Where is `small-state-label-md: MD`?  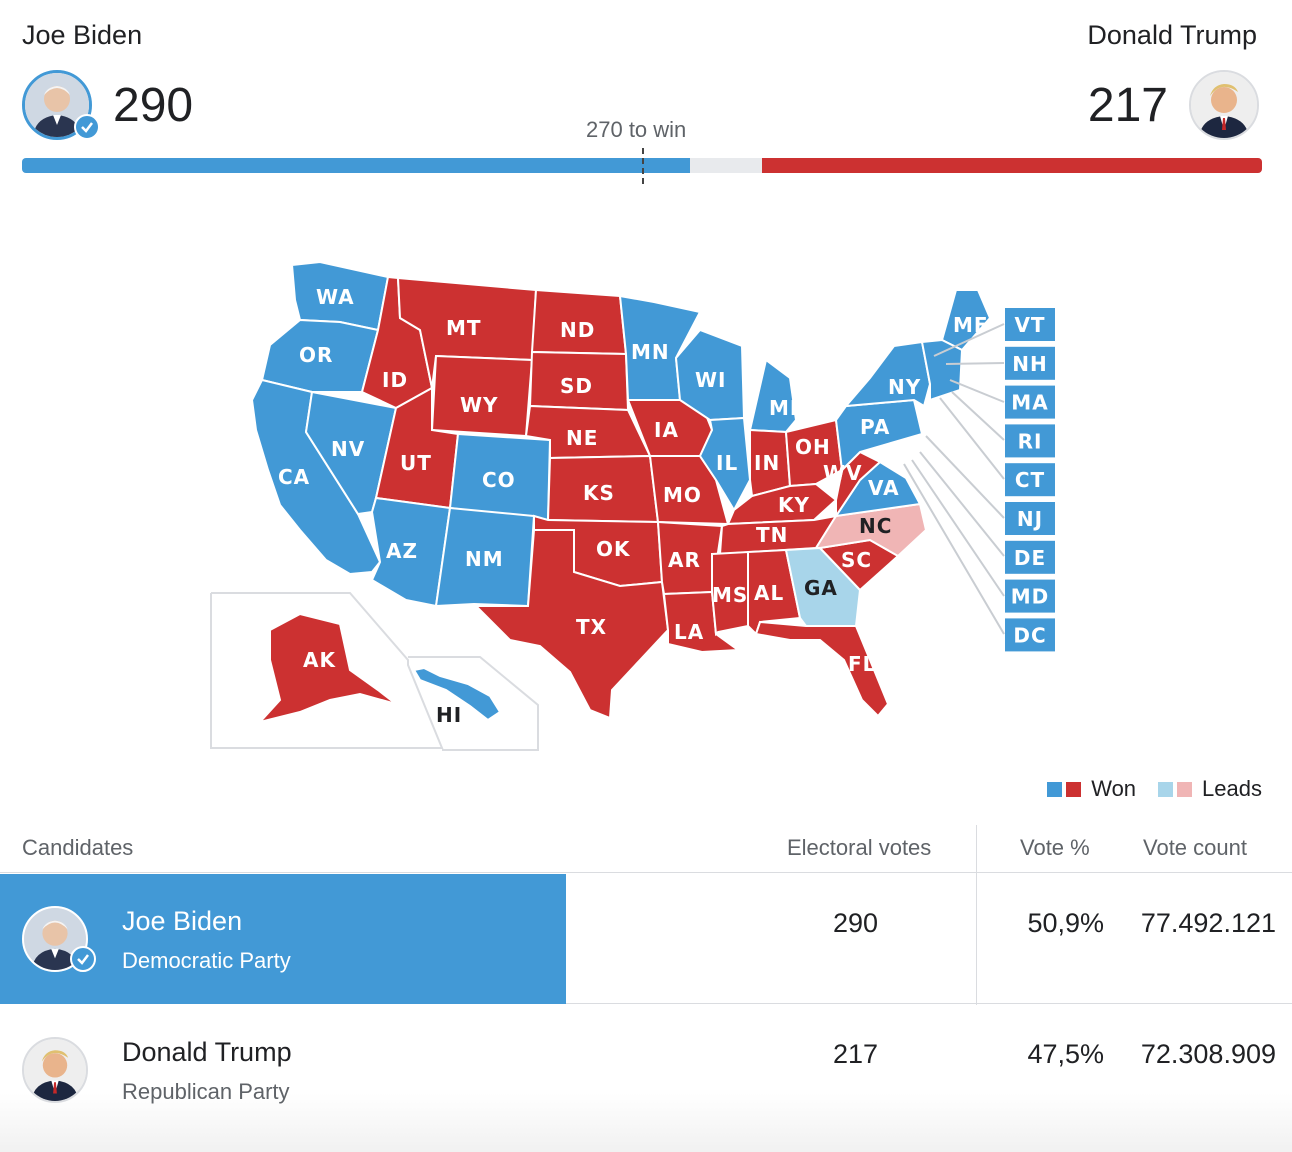
small-state-label-md: MD is located at coordinates (1030, 597).